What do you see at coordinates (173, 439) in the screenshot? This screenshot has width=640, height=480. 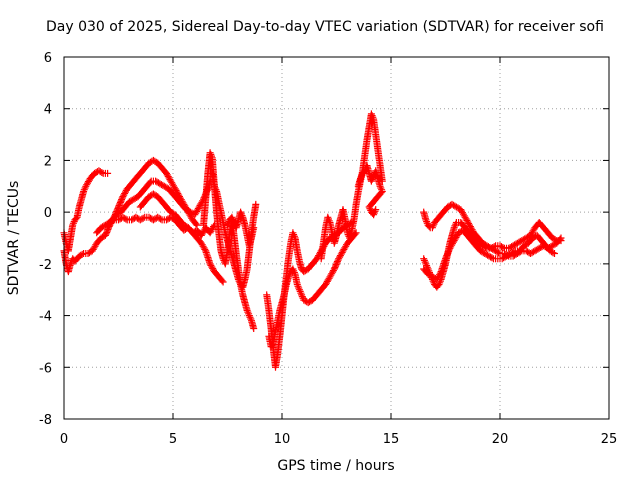 I see `x-tick-label: 5` at bounding box center [173, 439].